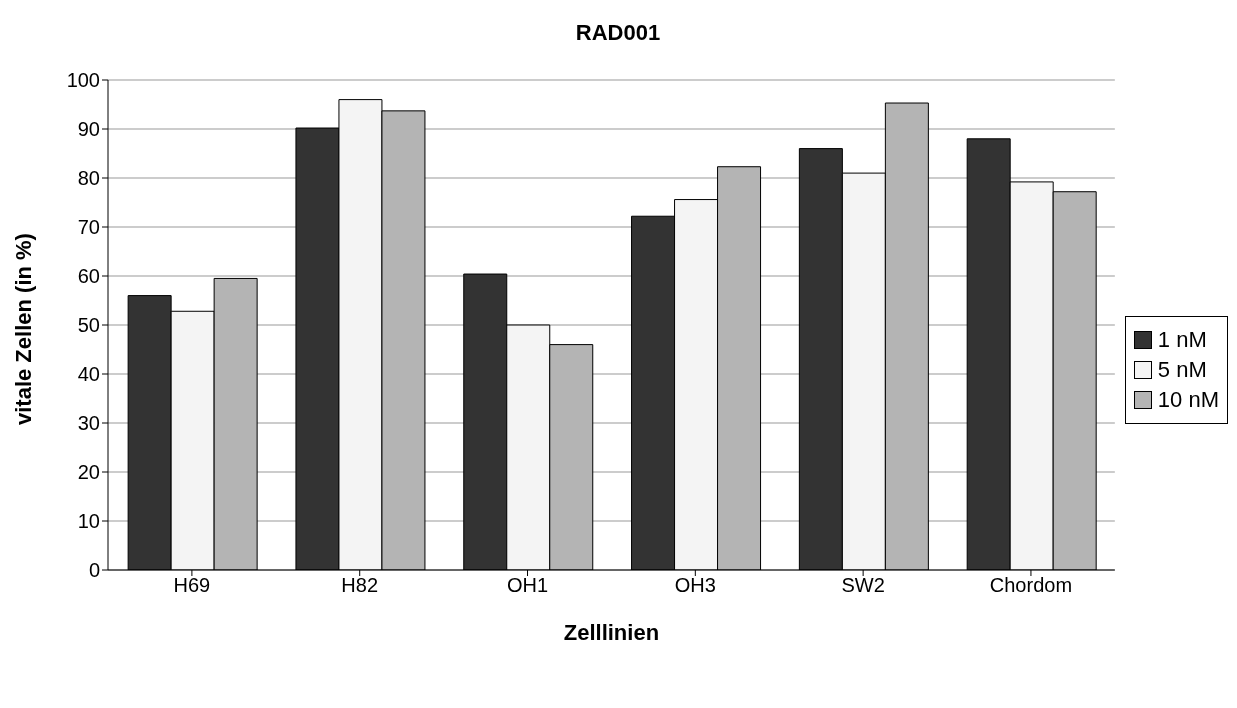  I want to click on y-tick-label: 90, so click(88, 129).